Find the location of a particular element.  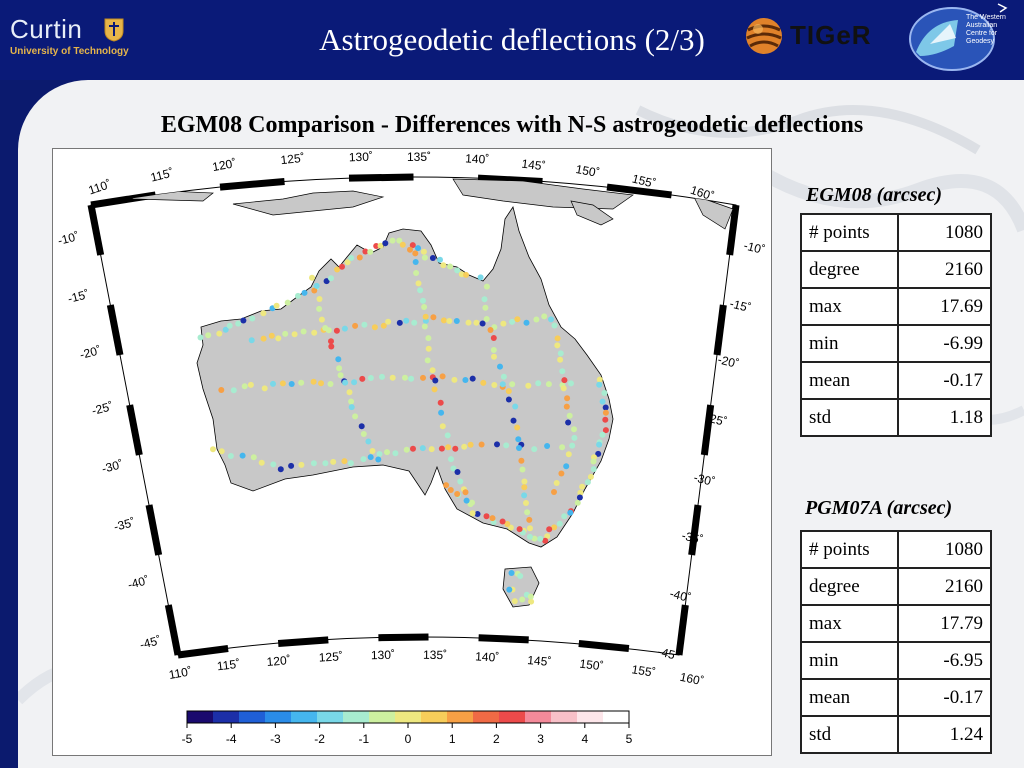

stat-value: -6.95 is located at coordinates (944, 660).